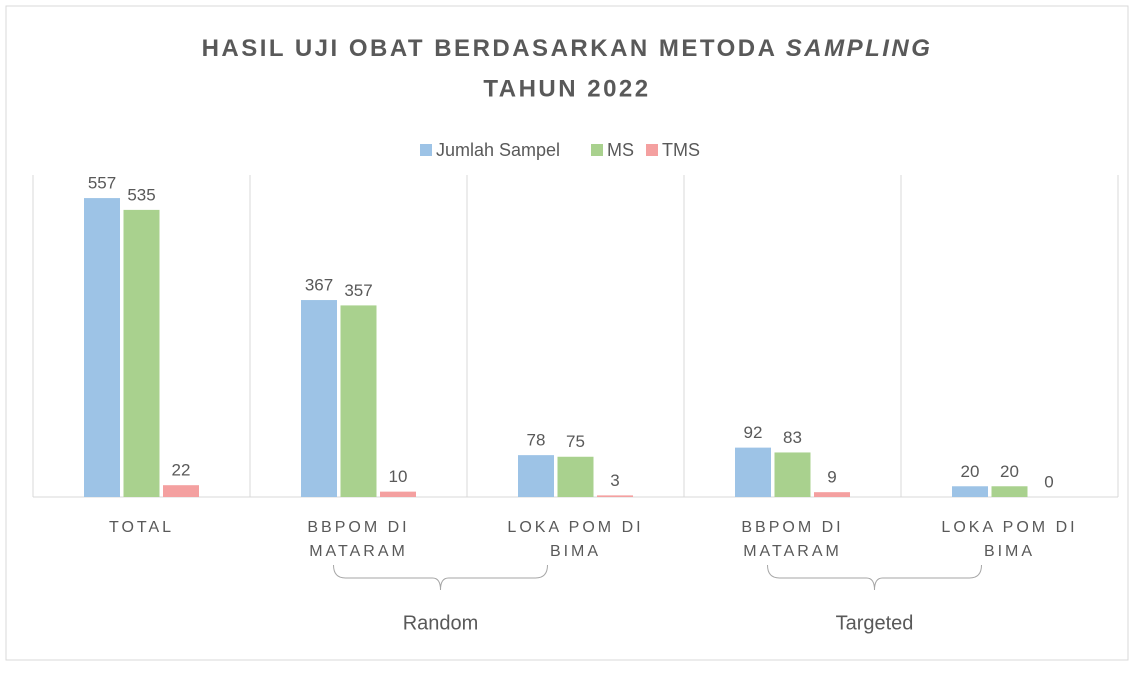 This screenshot has width=1135, height=673. What do you see at coordinates (566, 88) in the screenshot?
I see `chart-title-line2: TAHUN 2022` at bounding box center [566, 88].